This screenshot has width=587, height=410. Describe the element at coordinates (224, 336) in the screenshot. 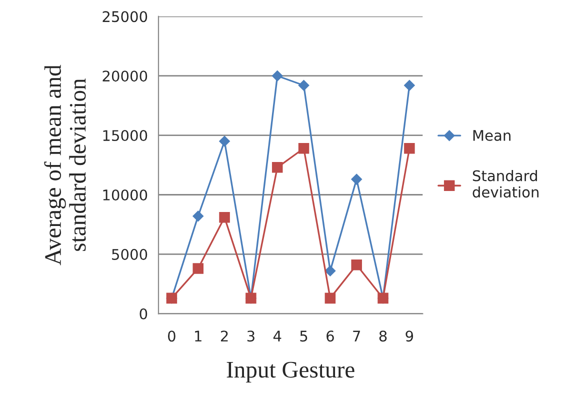

I see `x-tick-label: 2` at that location.